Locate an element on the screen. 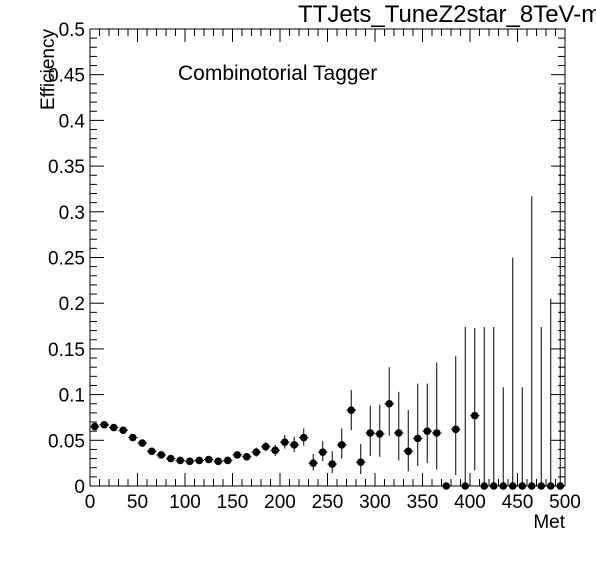 The width and height of the screenshot is (596, 572). y-tick-label: 0.35 is located at coordinates (66, 167).